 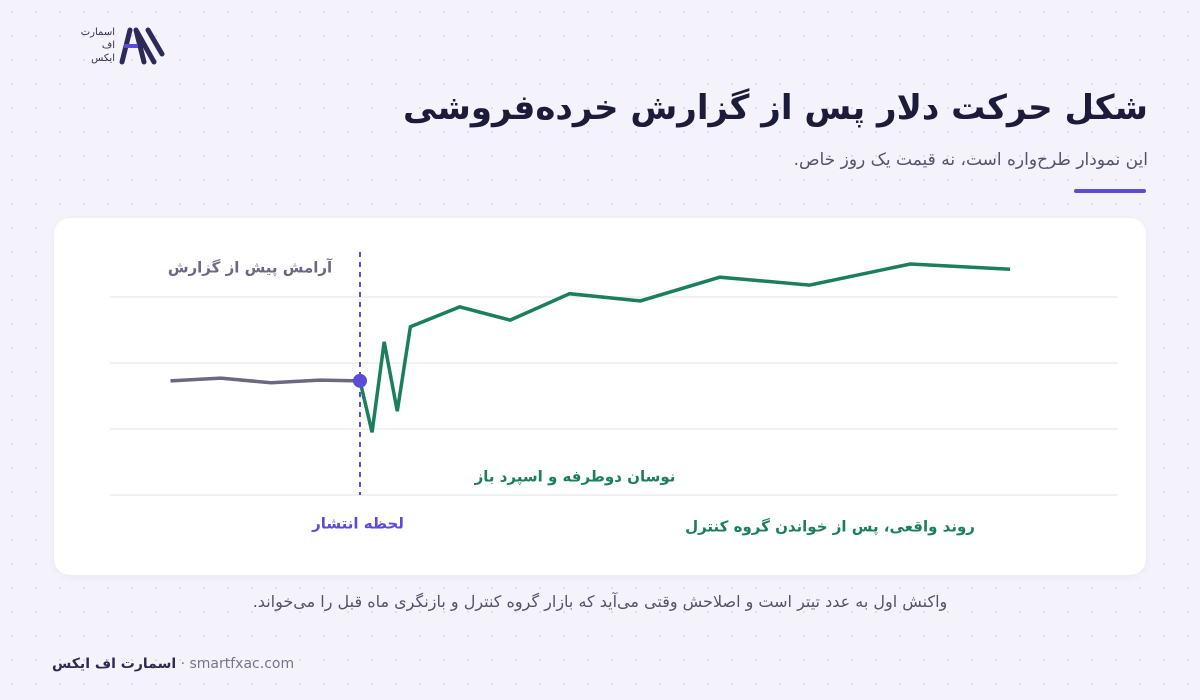 What do you see at coordinates (775, 108) in the screenshot?
I see `title: شکل حرکت دلار پس از گزارش خرده‌فروشی` at bounding box center [775, 108].